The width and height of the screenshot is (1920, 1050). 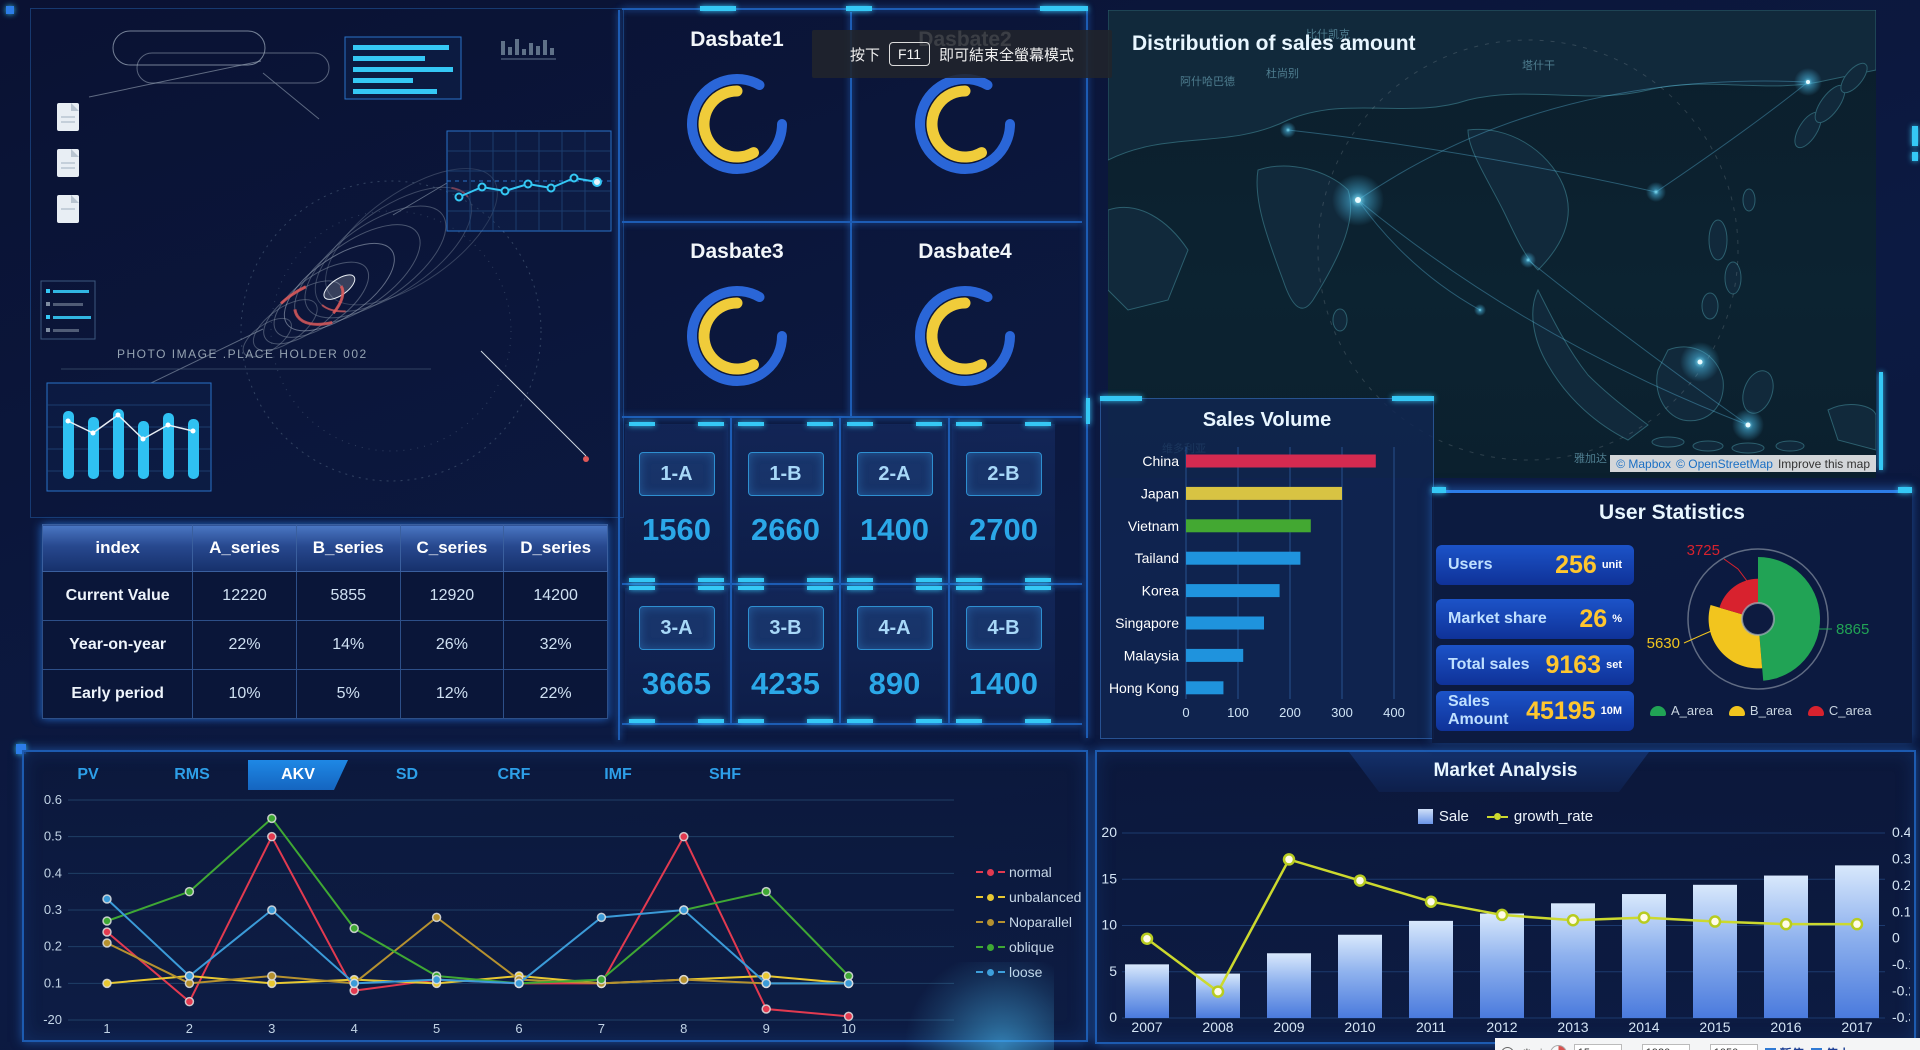 What do you see at coordinates (851, 214) in the screenshot?
I see `divider-gauge-vertical` at bounding box center [851, 214].